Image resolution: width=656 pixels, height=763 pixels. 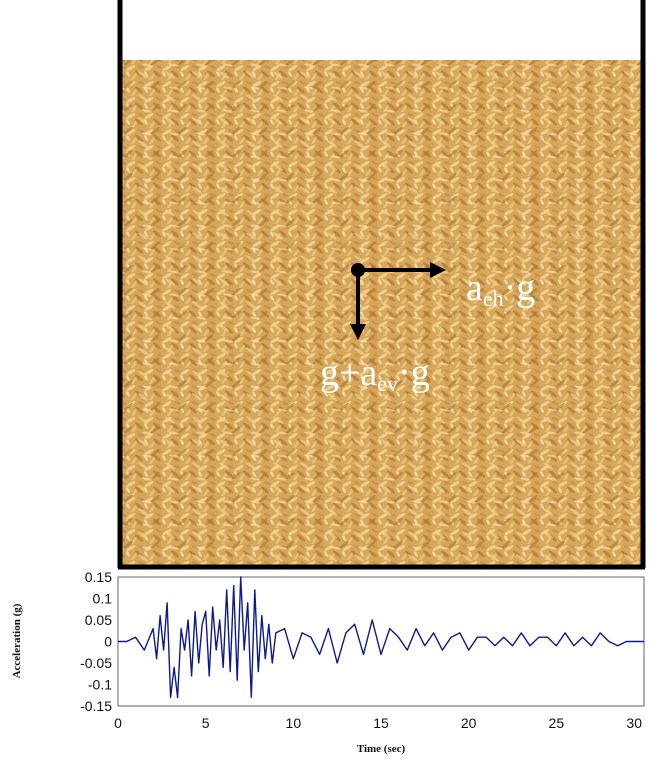 What do you see at coordinates (294, 723) in the screenshot?
I see `x-tick-label: 10` at bounding box center [294, 723].